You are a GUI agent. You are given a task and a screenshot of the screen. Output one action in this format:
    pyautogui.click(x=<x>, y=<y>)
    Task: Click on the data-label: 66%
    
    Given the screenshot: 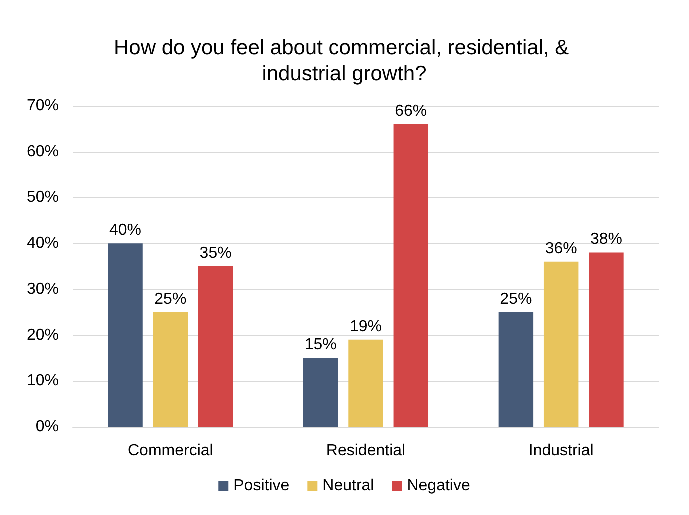 What is the action you would take?
    pyautogui.click(x=411, y=111)
    